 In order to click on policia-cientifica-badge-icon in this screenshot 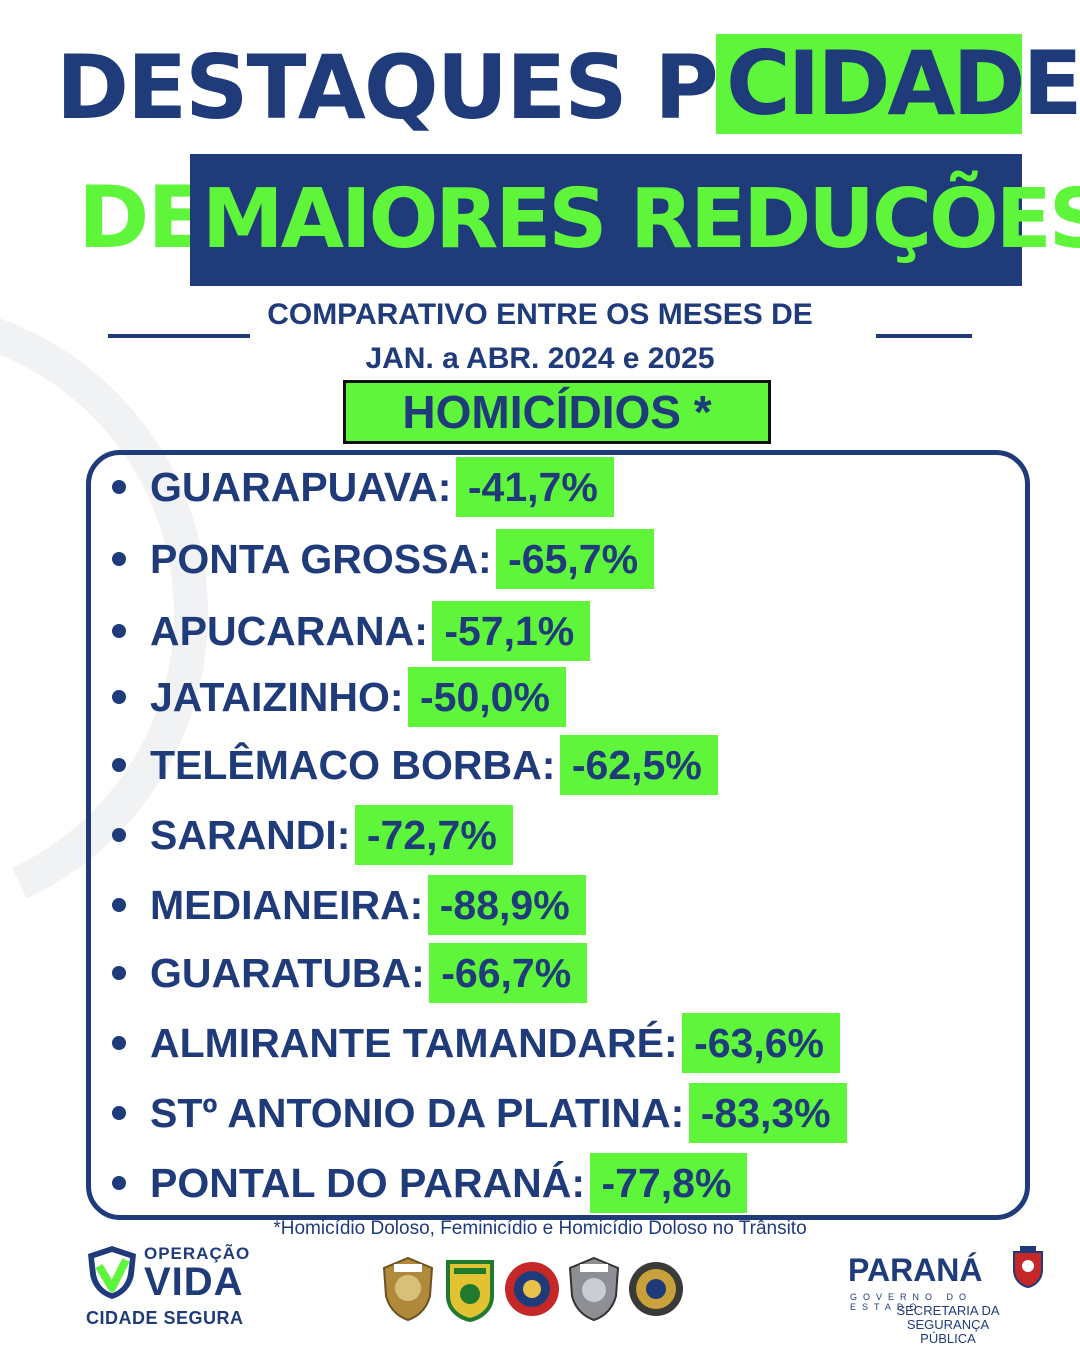, I will do `click(656, 1289)`.